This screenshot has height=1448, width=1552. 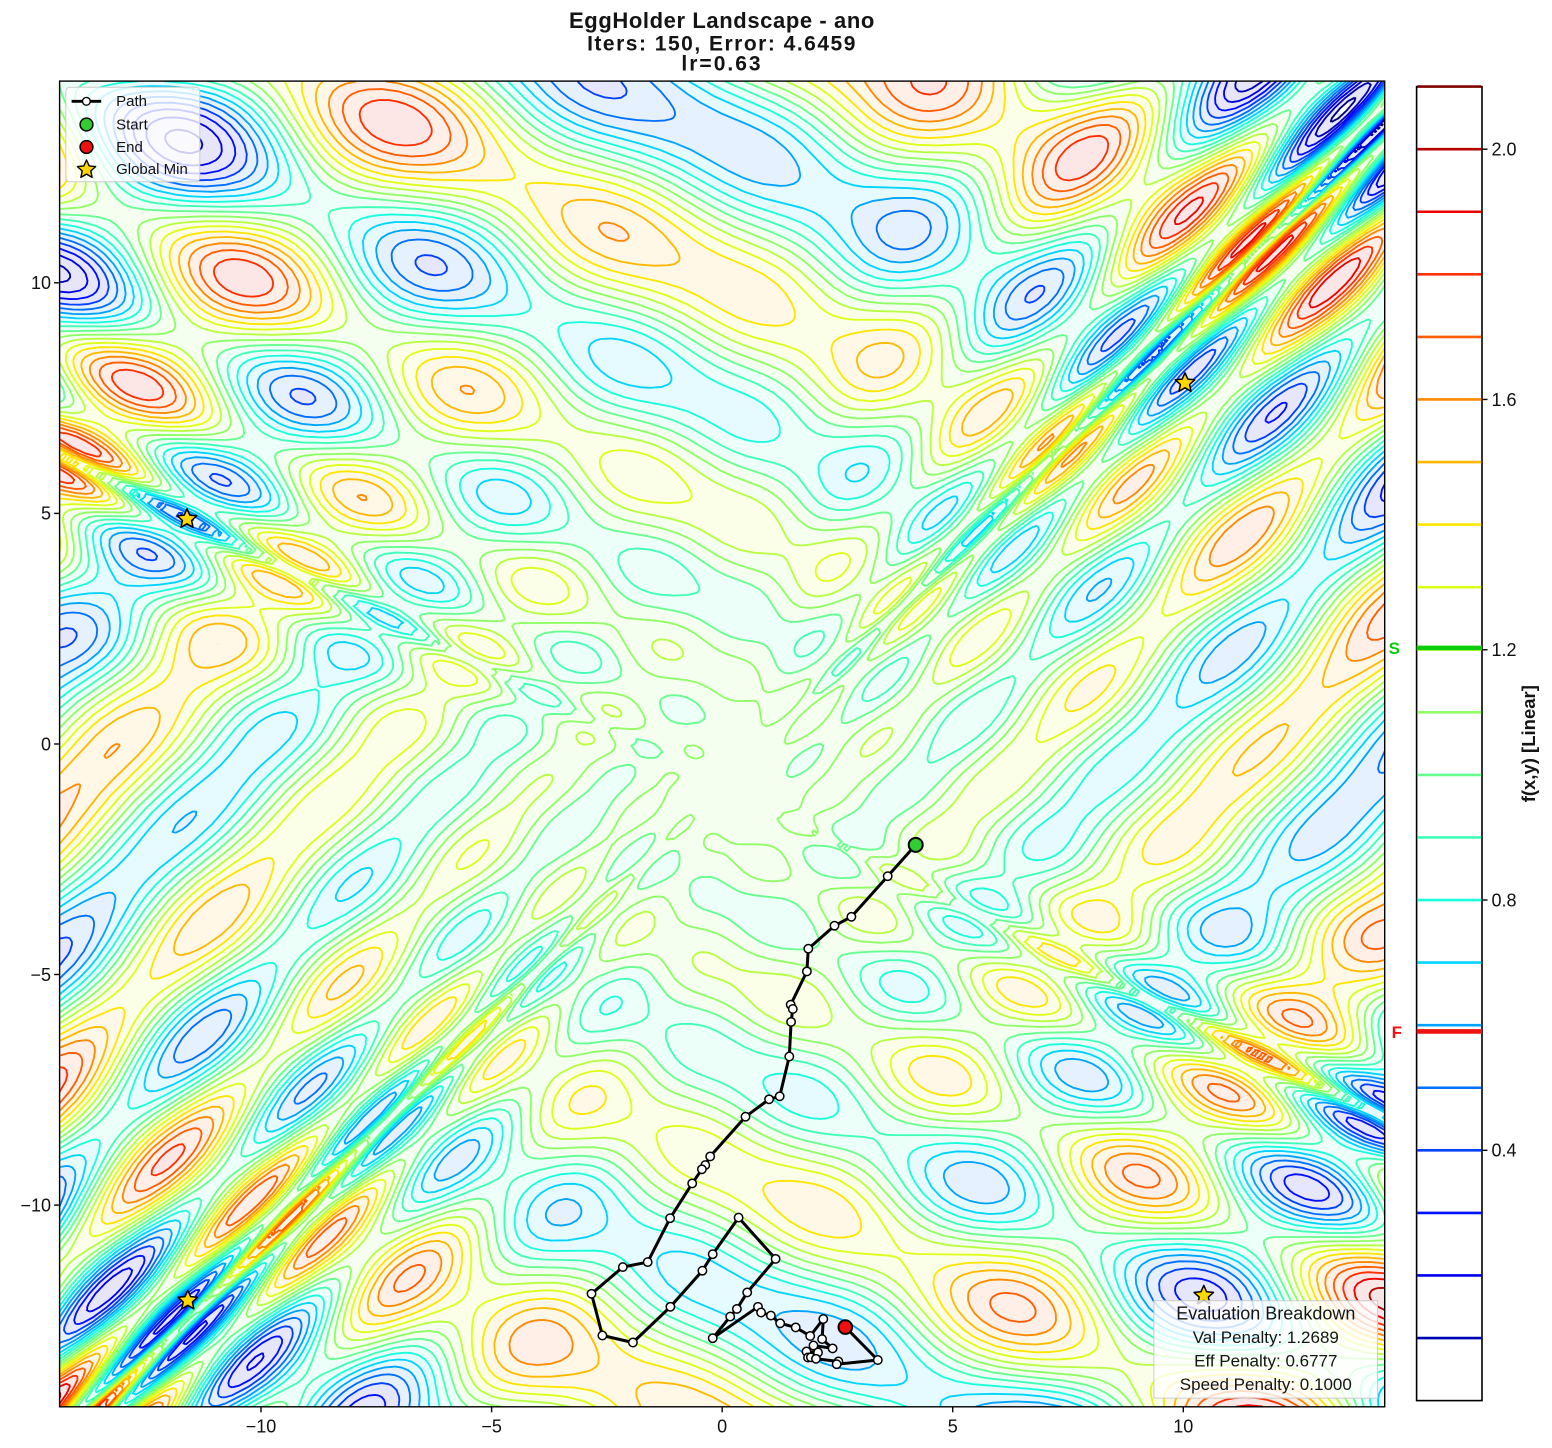 I want to click on svg-text: EggHolder Landscape - ano, so click(x=722, y=20).